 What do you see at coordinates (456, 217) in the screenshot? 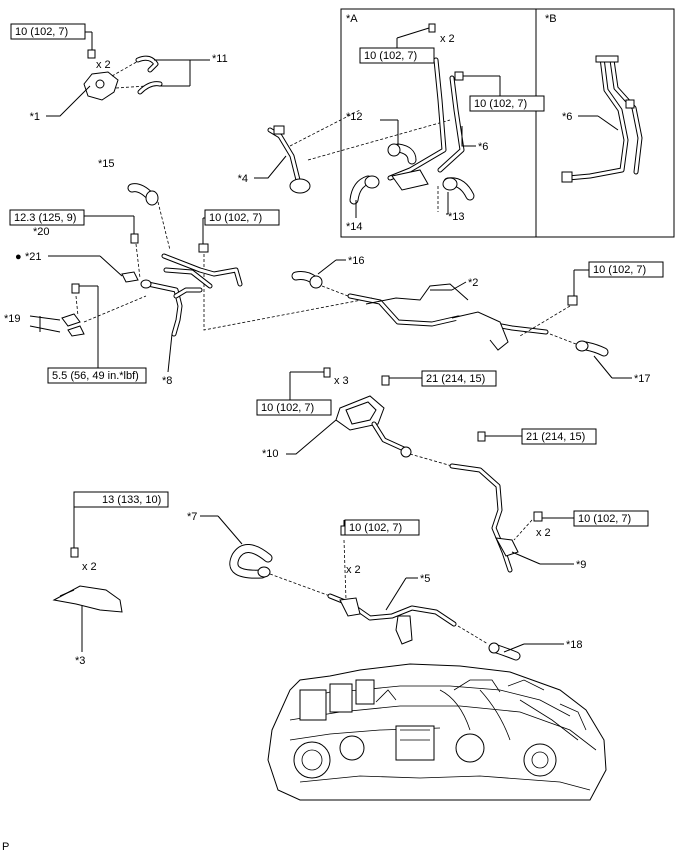
I see `callout-label: *13` at bounding box center [456, 217].